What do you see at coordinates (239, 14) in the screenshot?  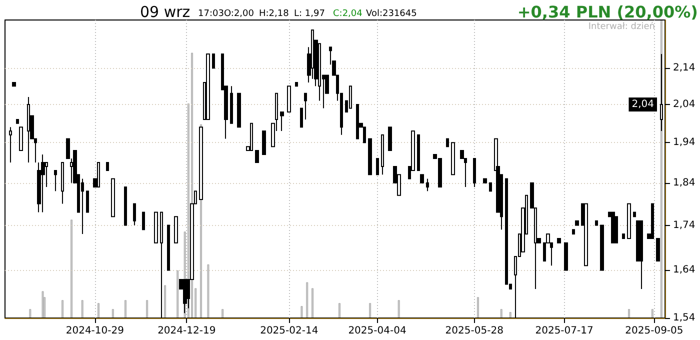 I see `text: O:2,00` at bounding box center [239, 14].